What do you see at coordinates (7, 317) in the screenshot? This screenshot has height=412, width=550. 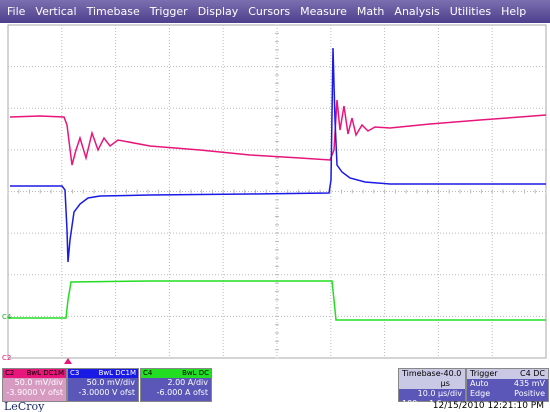 I see `channel-marker: C4` at bounding box center [7, 317].